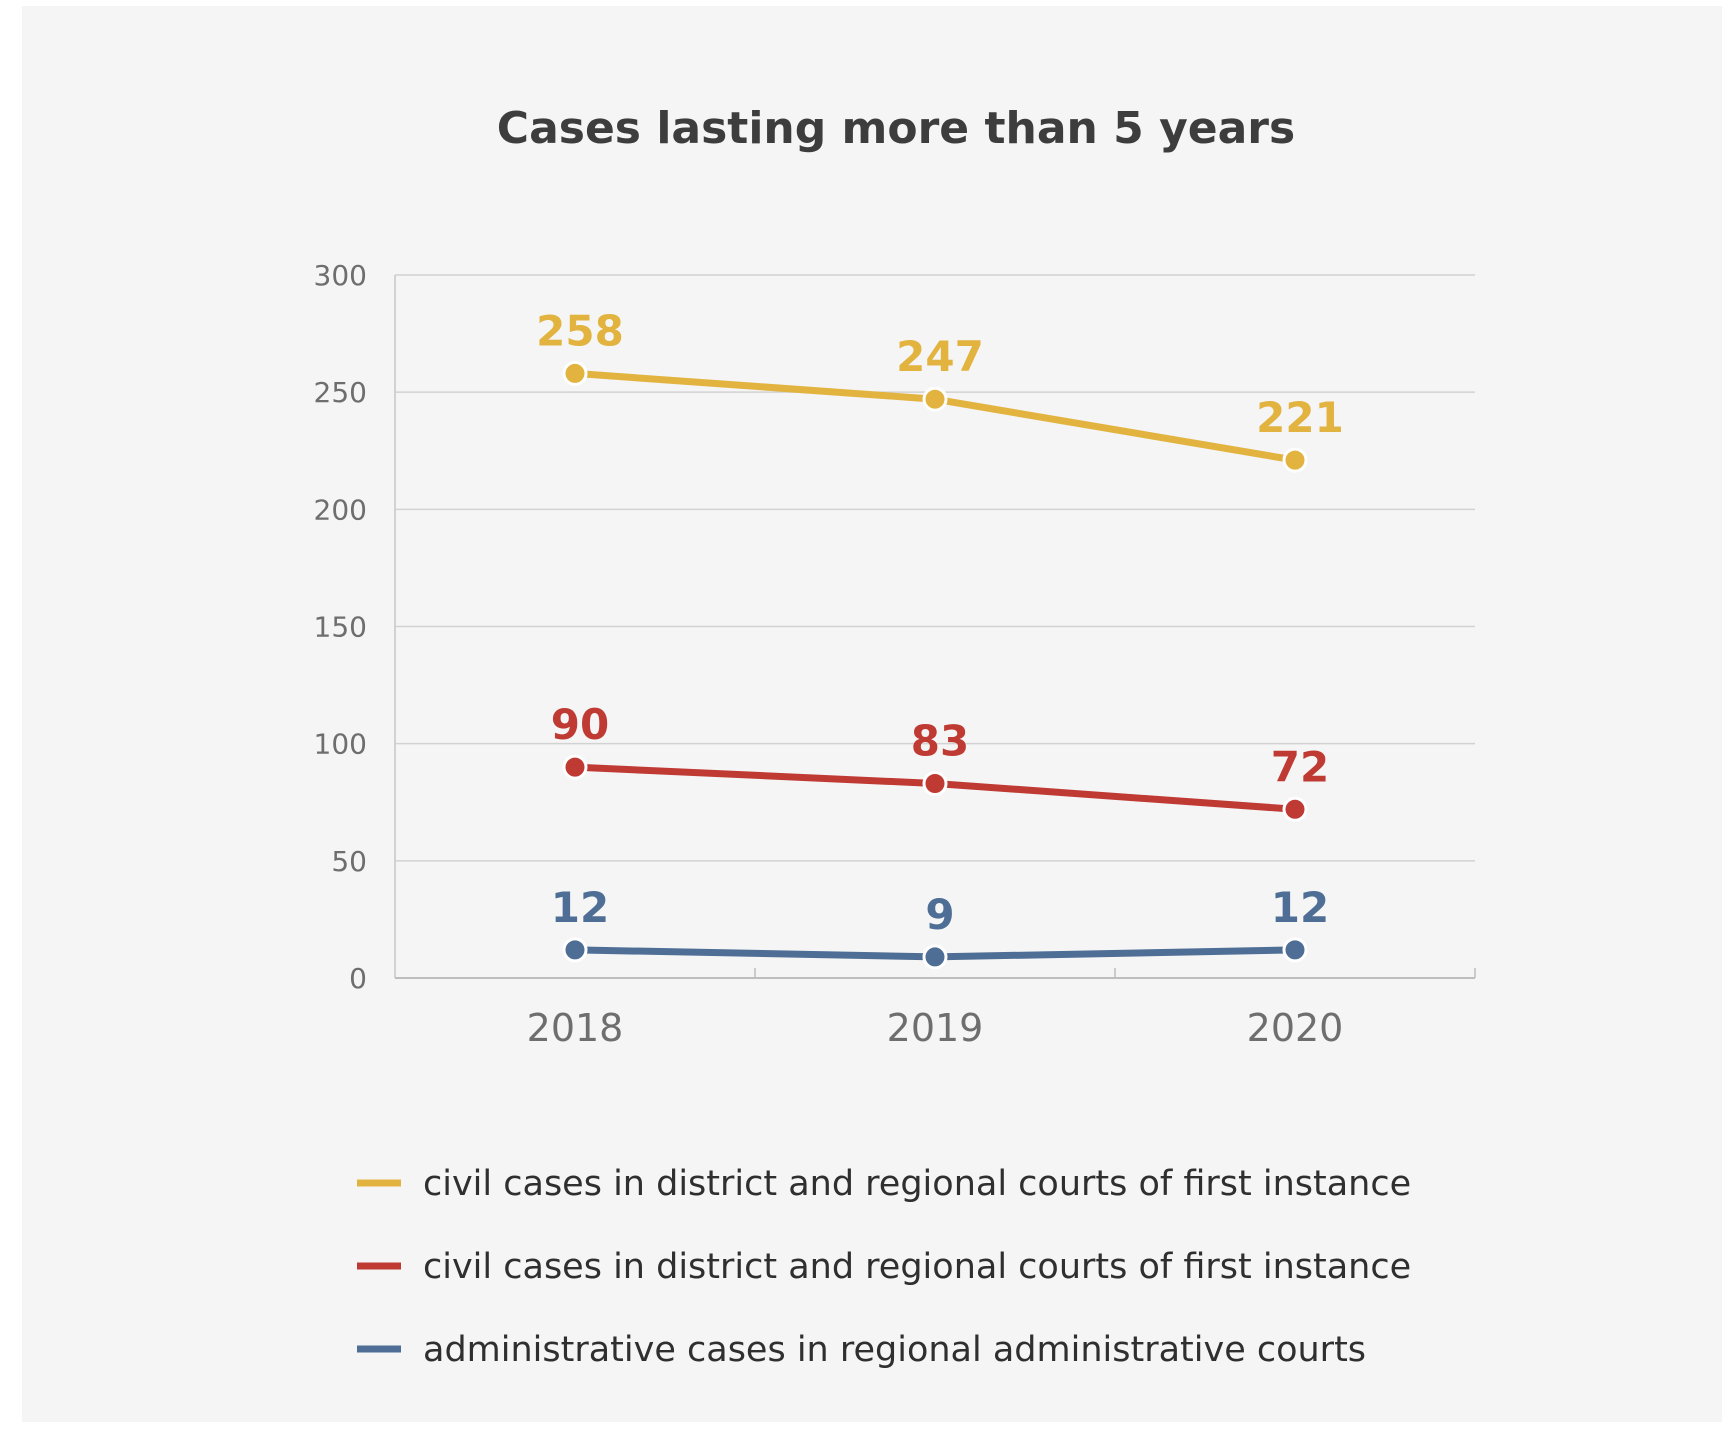 This screenshot has height=1429, width=1722. I want to click on data-label: 258, so click(580, 330).